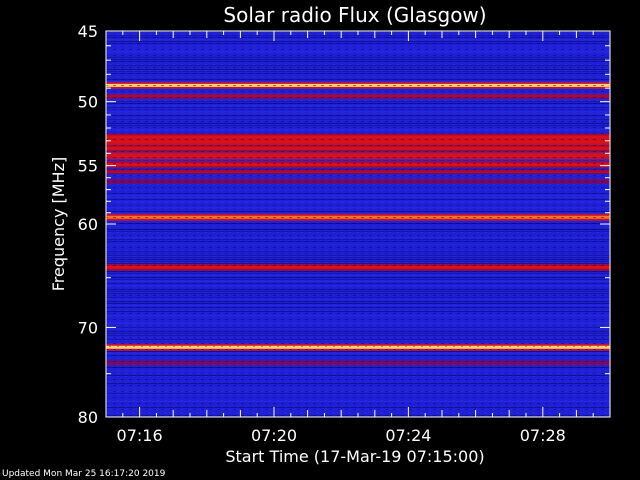 The image size is (640, 480). Describe the element at coordinates (58, 224) in the screenshot. I see `y-axis-label: Frequency [MHz]` at that location.